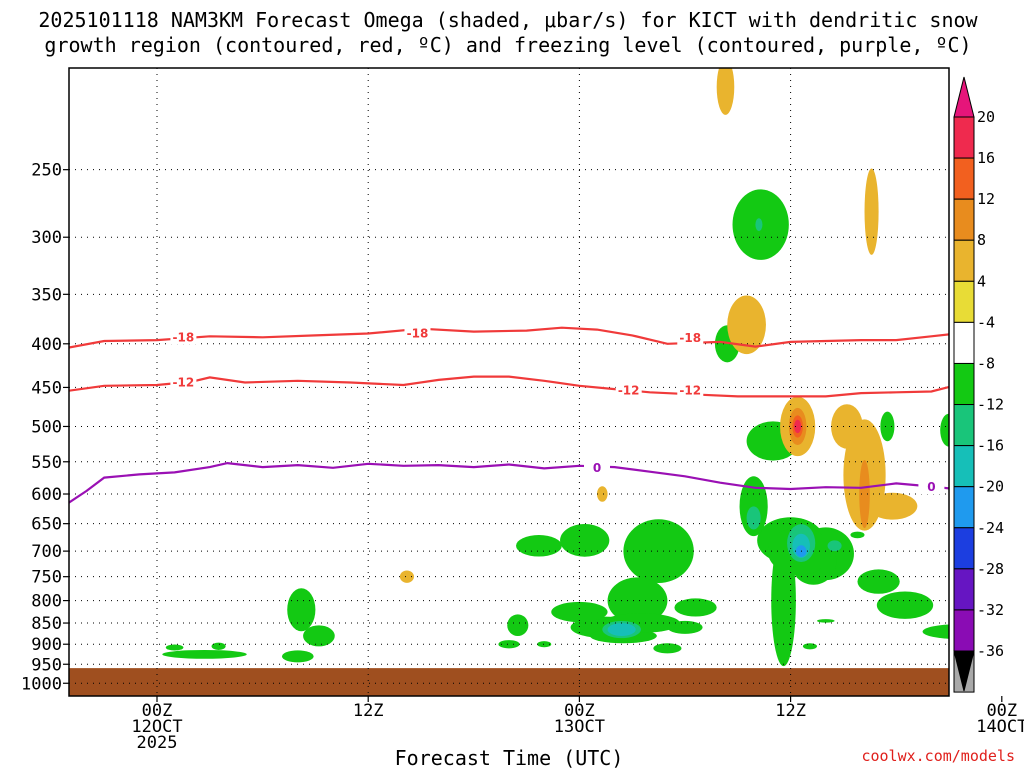  I want to click on colorbar-label: -28, so click(990, 569).